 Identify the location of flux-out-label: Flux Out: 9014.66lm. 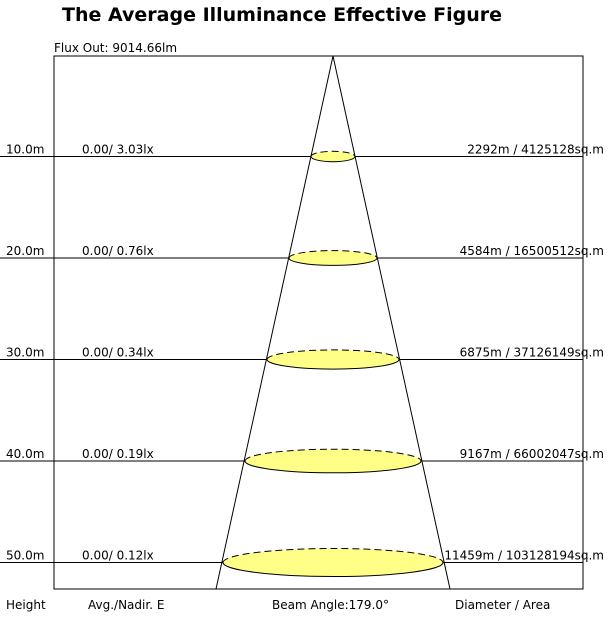
(115, 48).